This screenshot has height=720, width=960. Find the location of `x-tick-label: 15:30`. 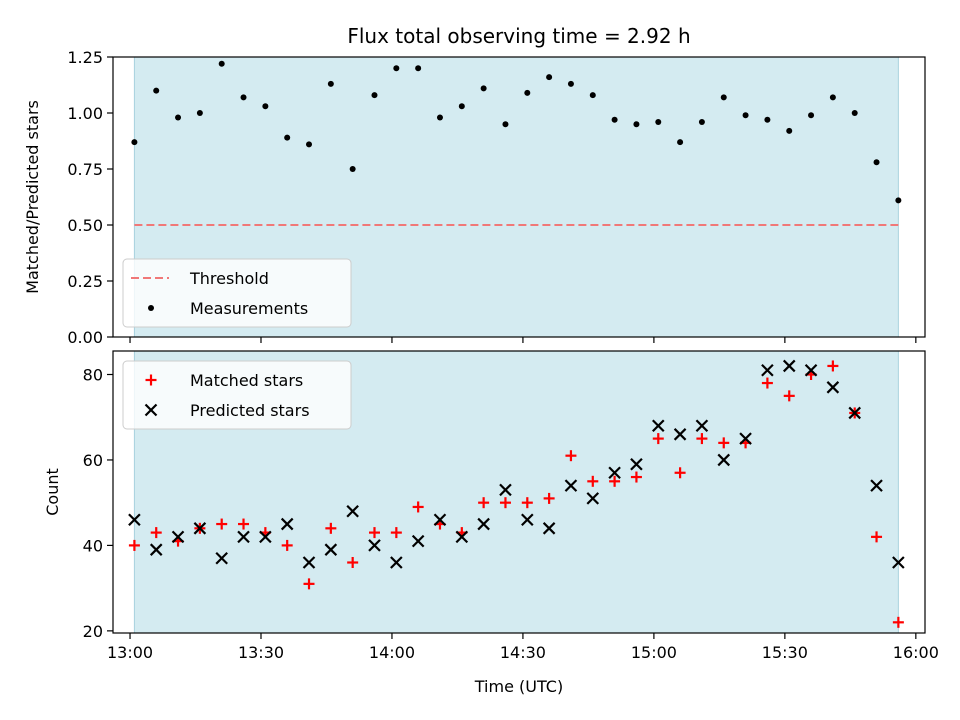

x-tick-label: 15:30 is located at coordinates (785, 652).